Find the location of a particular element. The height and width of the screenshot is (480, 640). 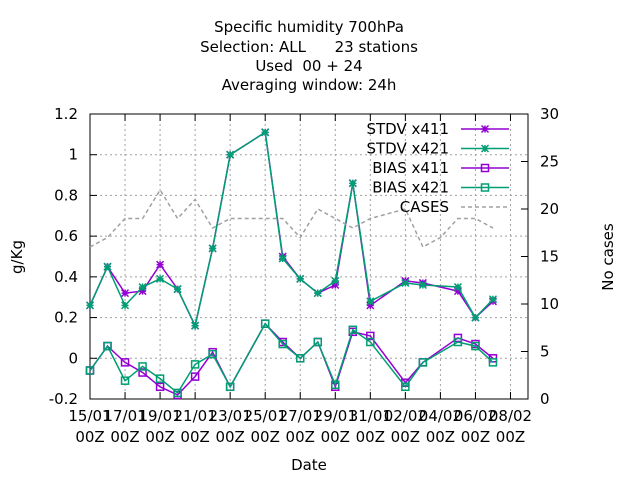

y-tick-label: 0.4 is located at coordinates (66, 277).